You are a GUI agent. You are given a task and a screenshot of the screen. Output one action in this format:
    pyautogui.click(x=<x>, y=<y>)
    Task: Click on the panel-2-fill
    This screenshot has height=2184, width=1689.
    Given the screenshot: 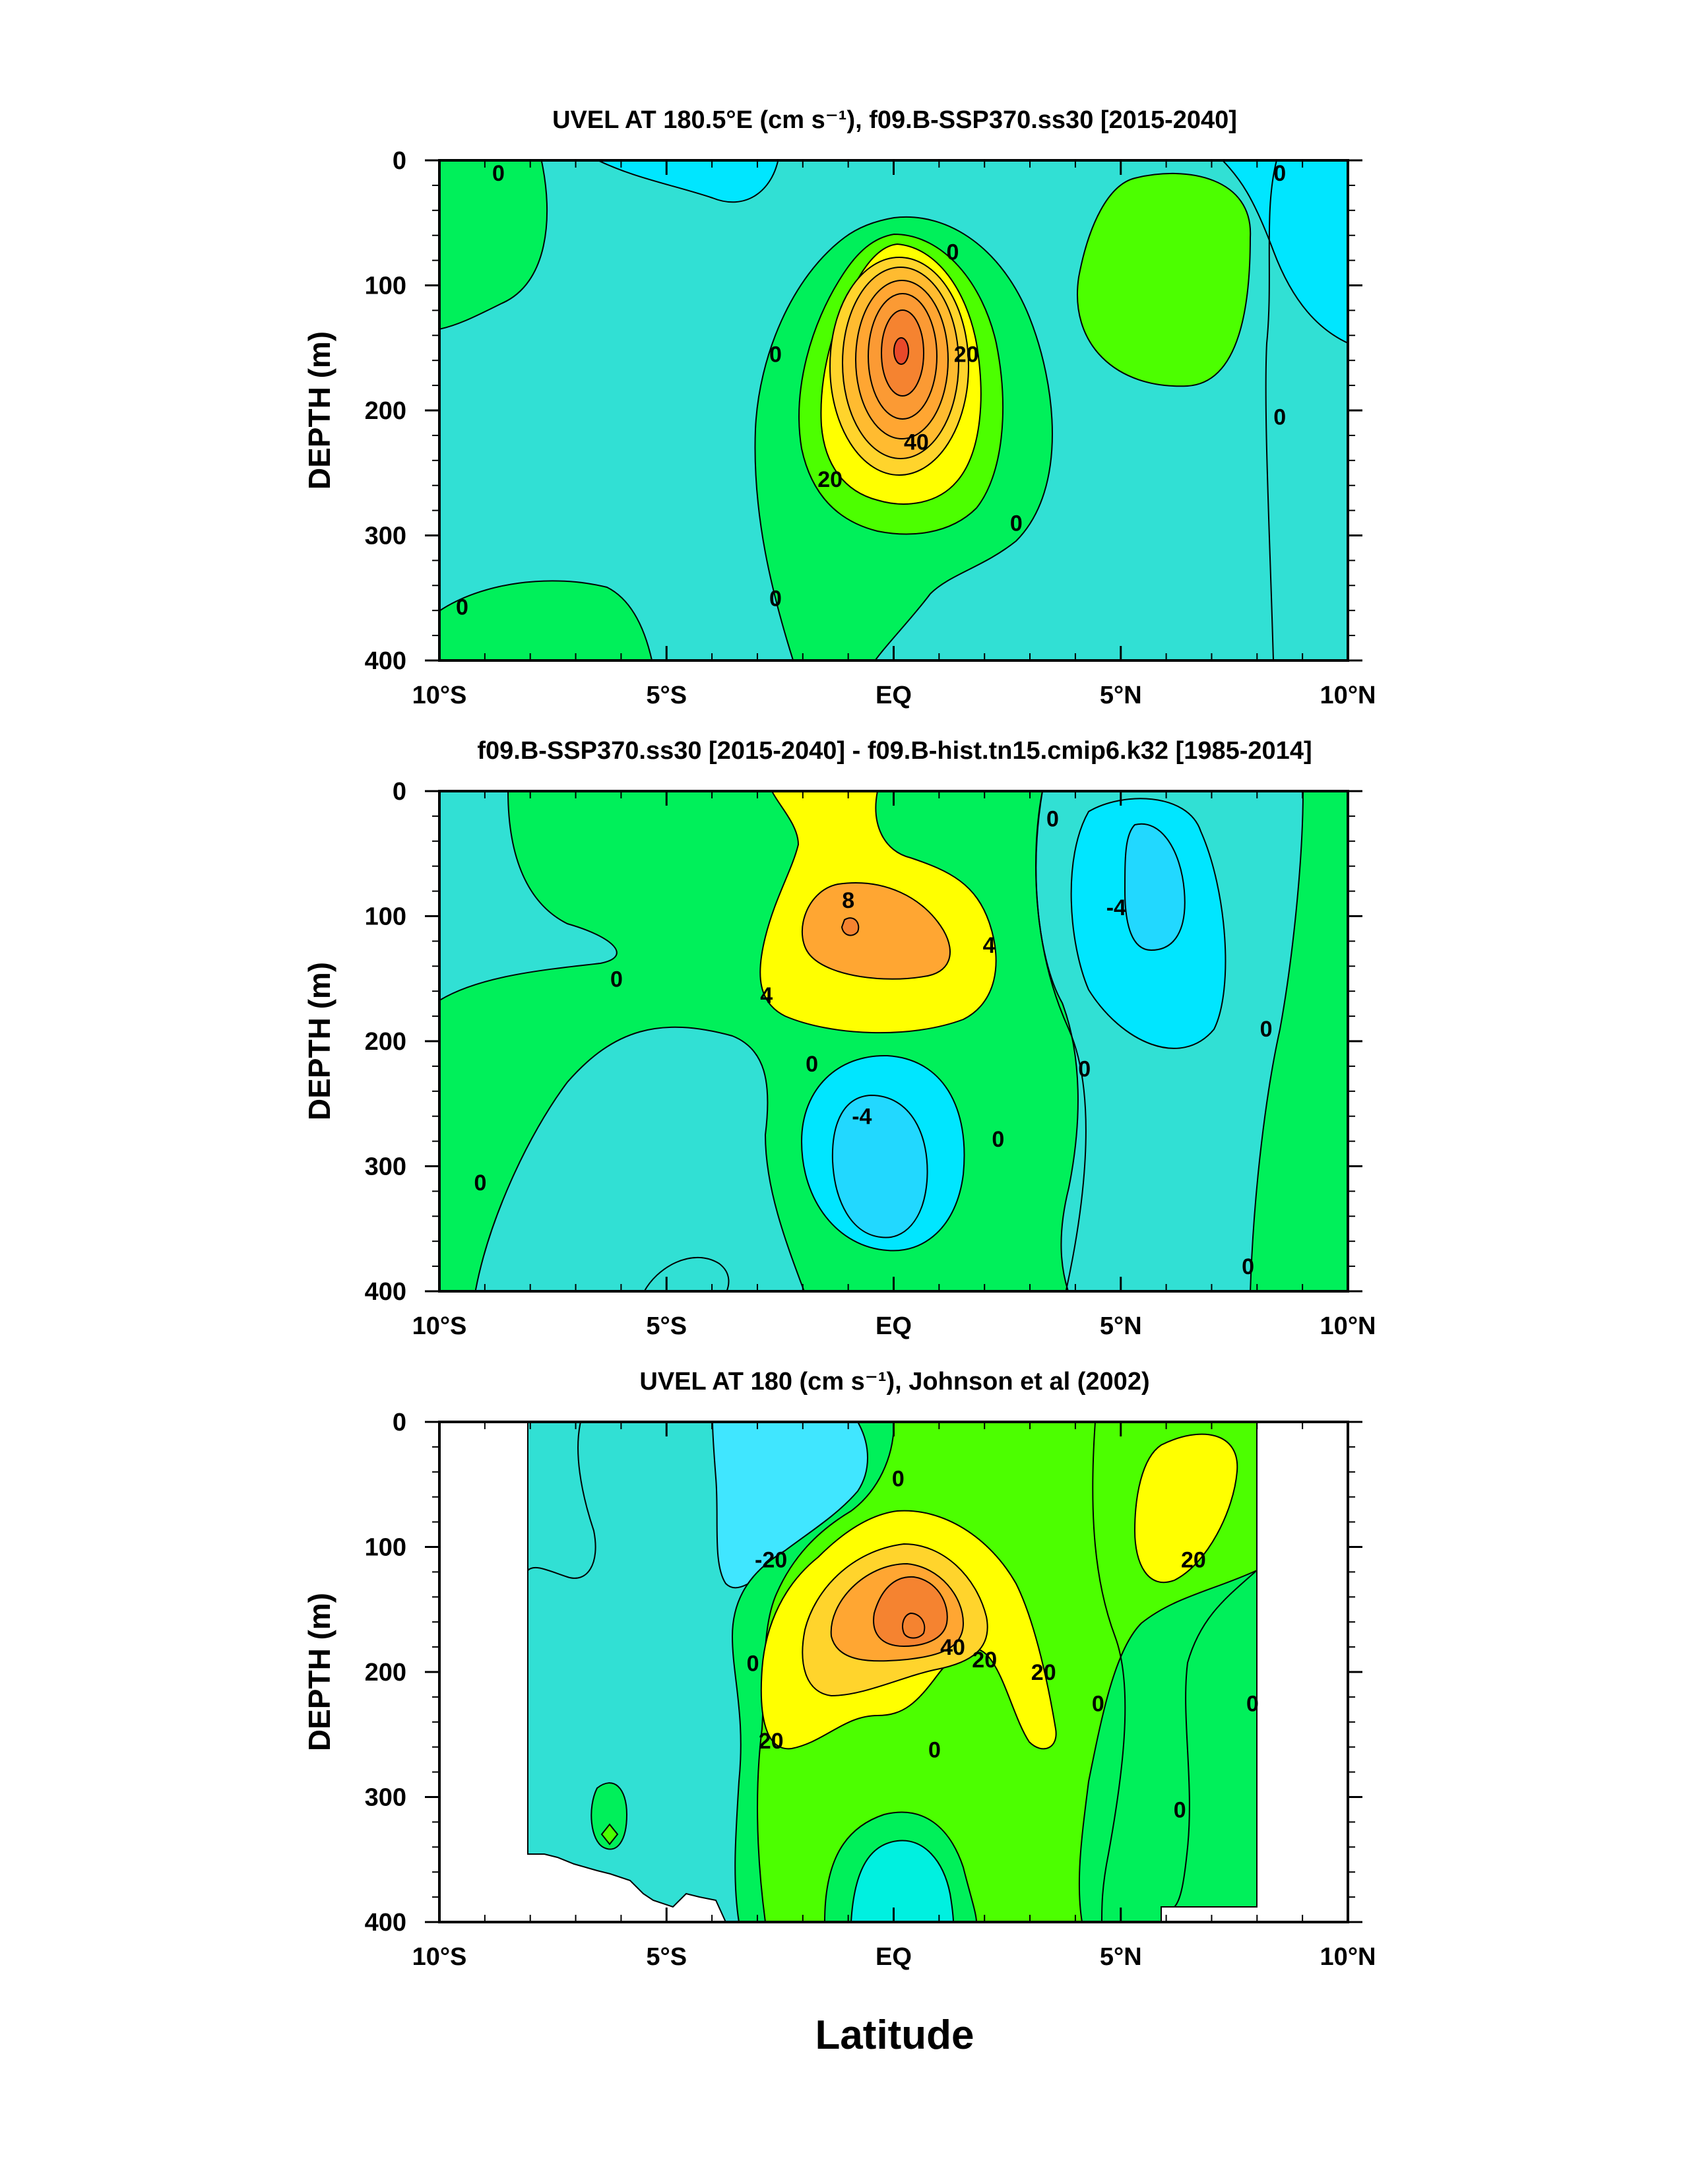 What is the action you would take?
    pyautogui.click(x=893, y=1041)
    